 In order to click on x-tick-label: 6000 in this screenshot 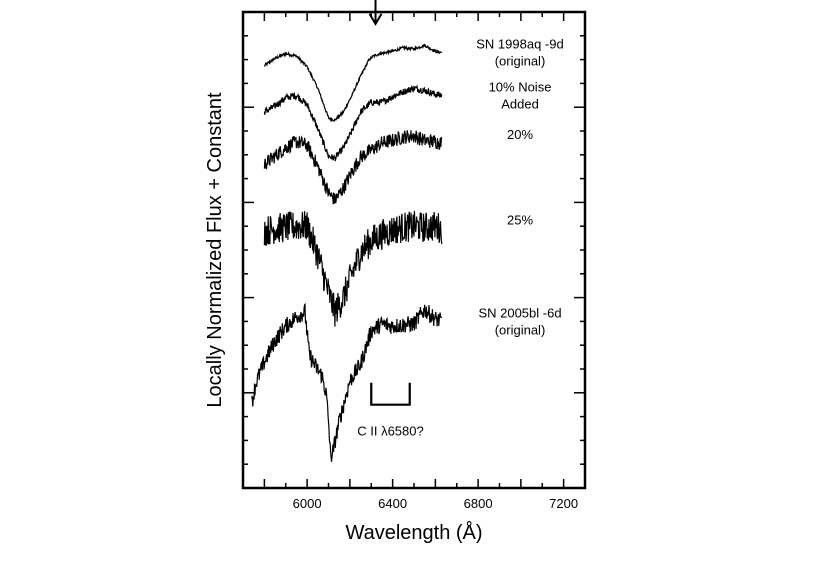, I will do `click(307, 503)`.